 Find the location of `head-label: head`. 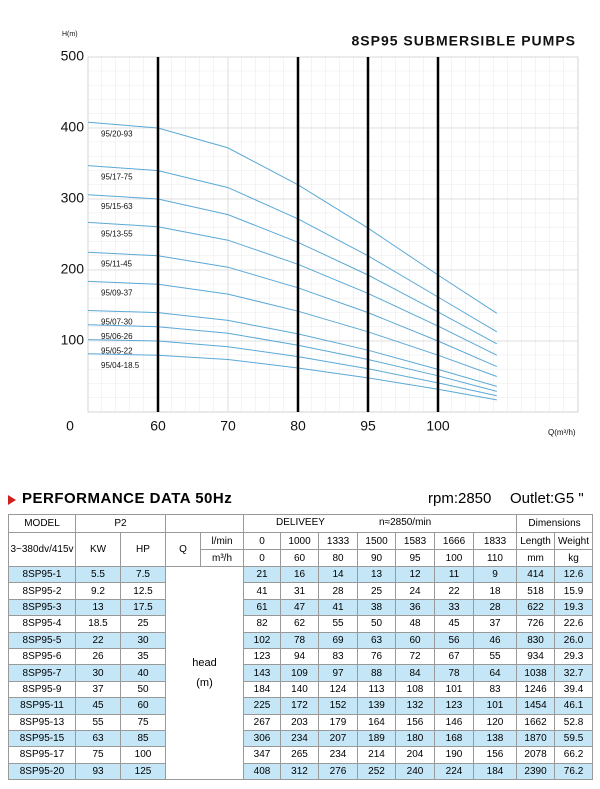

head-label: head is located at coordinates (204, 663).